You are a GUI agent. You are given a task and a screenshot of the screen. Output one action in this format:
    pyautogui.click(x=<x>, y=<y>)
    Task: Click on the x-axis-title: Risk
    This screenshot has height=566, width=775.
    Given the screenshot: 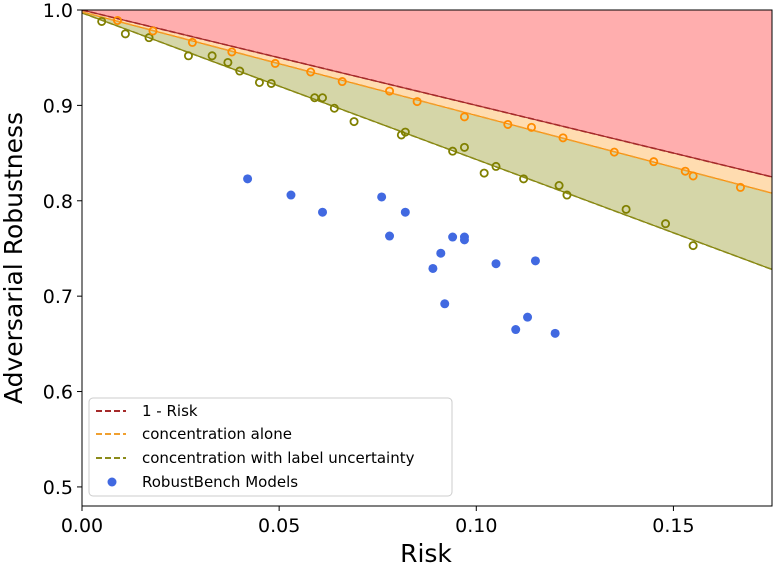 What is the action you would take?
    pyautogui.click(x=426, y=552)
    